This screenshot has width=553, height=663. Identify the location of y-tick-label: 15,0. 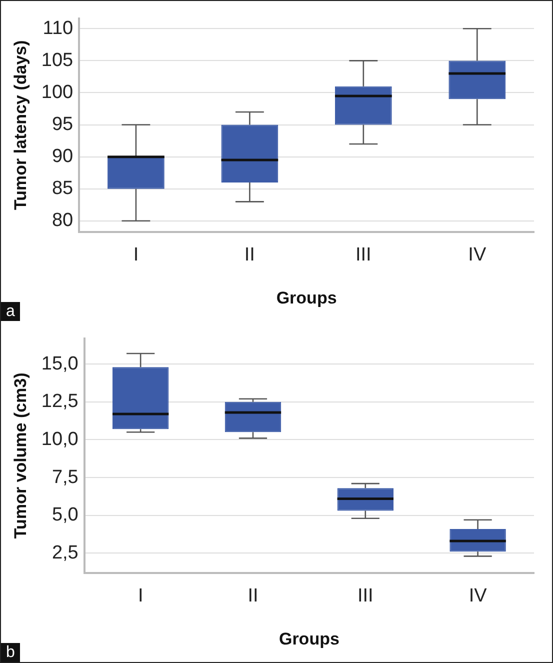
(59, 363).